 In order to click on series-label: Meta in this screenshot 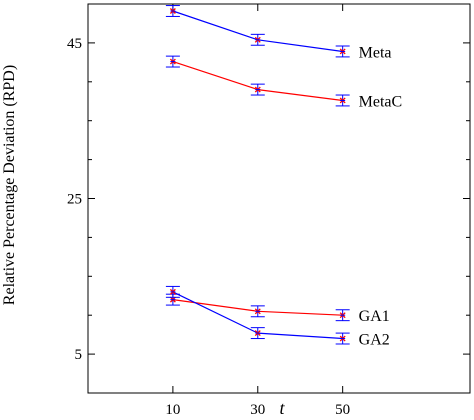, I will do `click(375, 52)`.